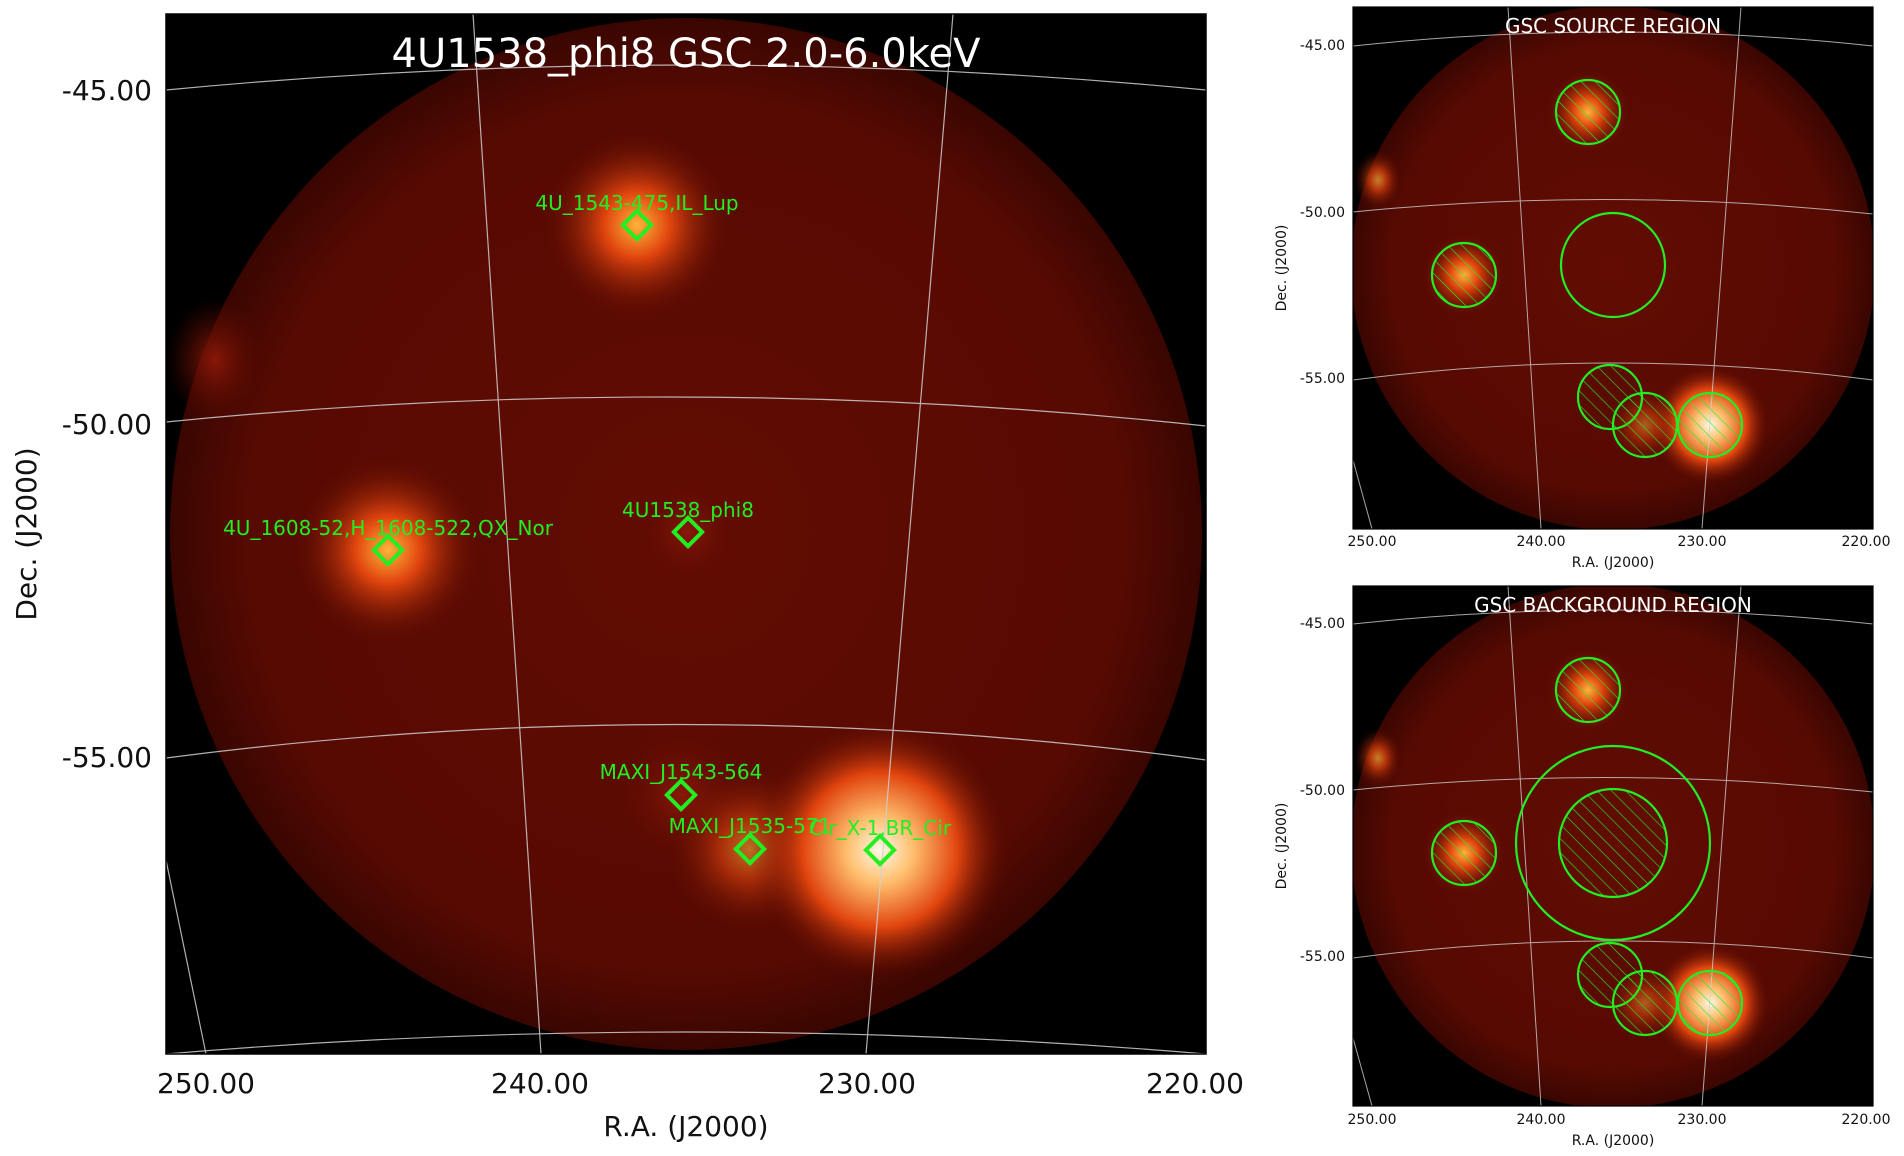  I want to click on source-ytick: -50.00, so click(1322, 213).